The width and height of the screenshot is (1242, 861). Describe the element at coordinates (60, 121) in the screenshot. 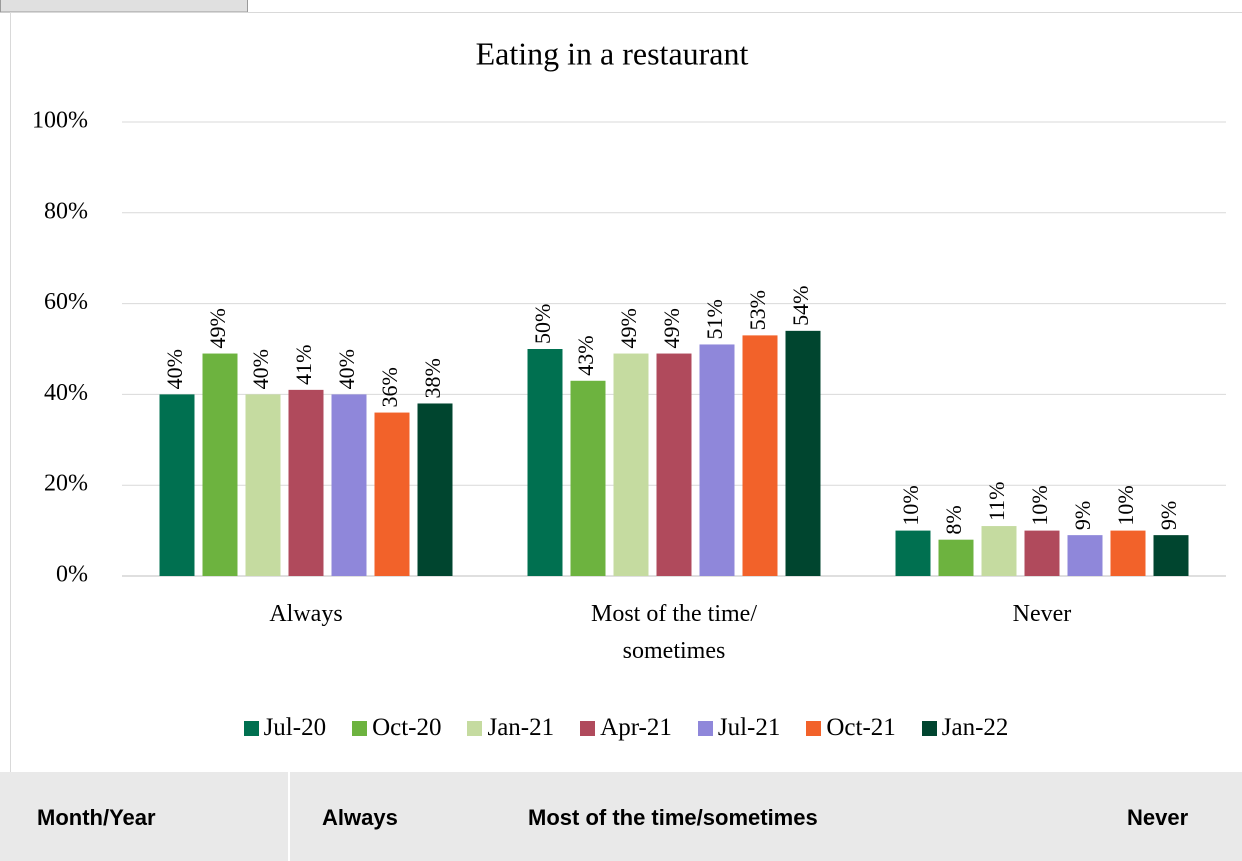

I see `y-tick-label: 100%` at that location.